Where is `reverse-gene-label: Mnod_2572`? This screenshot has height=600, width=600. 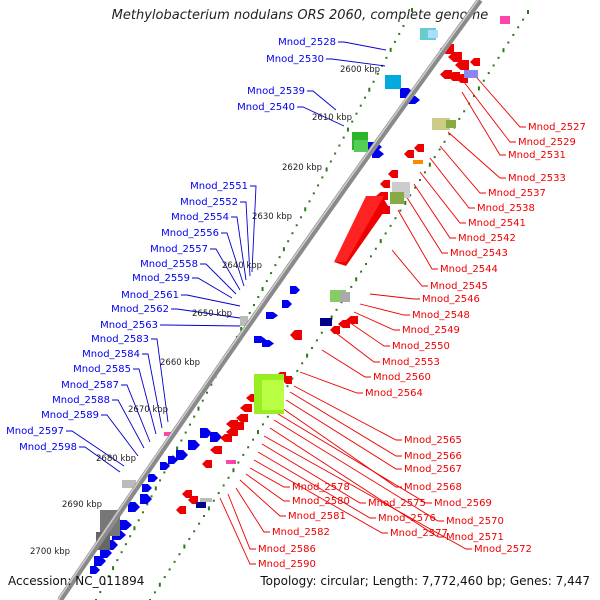
reverse-gene-label: Mnod_2572 is located at coordinates (503, 549).